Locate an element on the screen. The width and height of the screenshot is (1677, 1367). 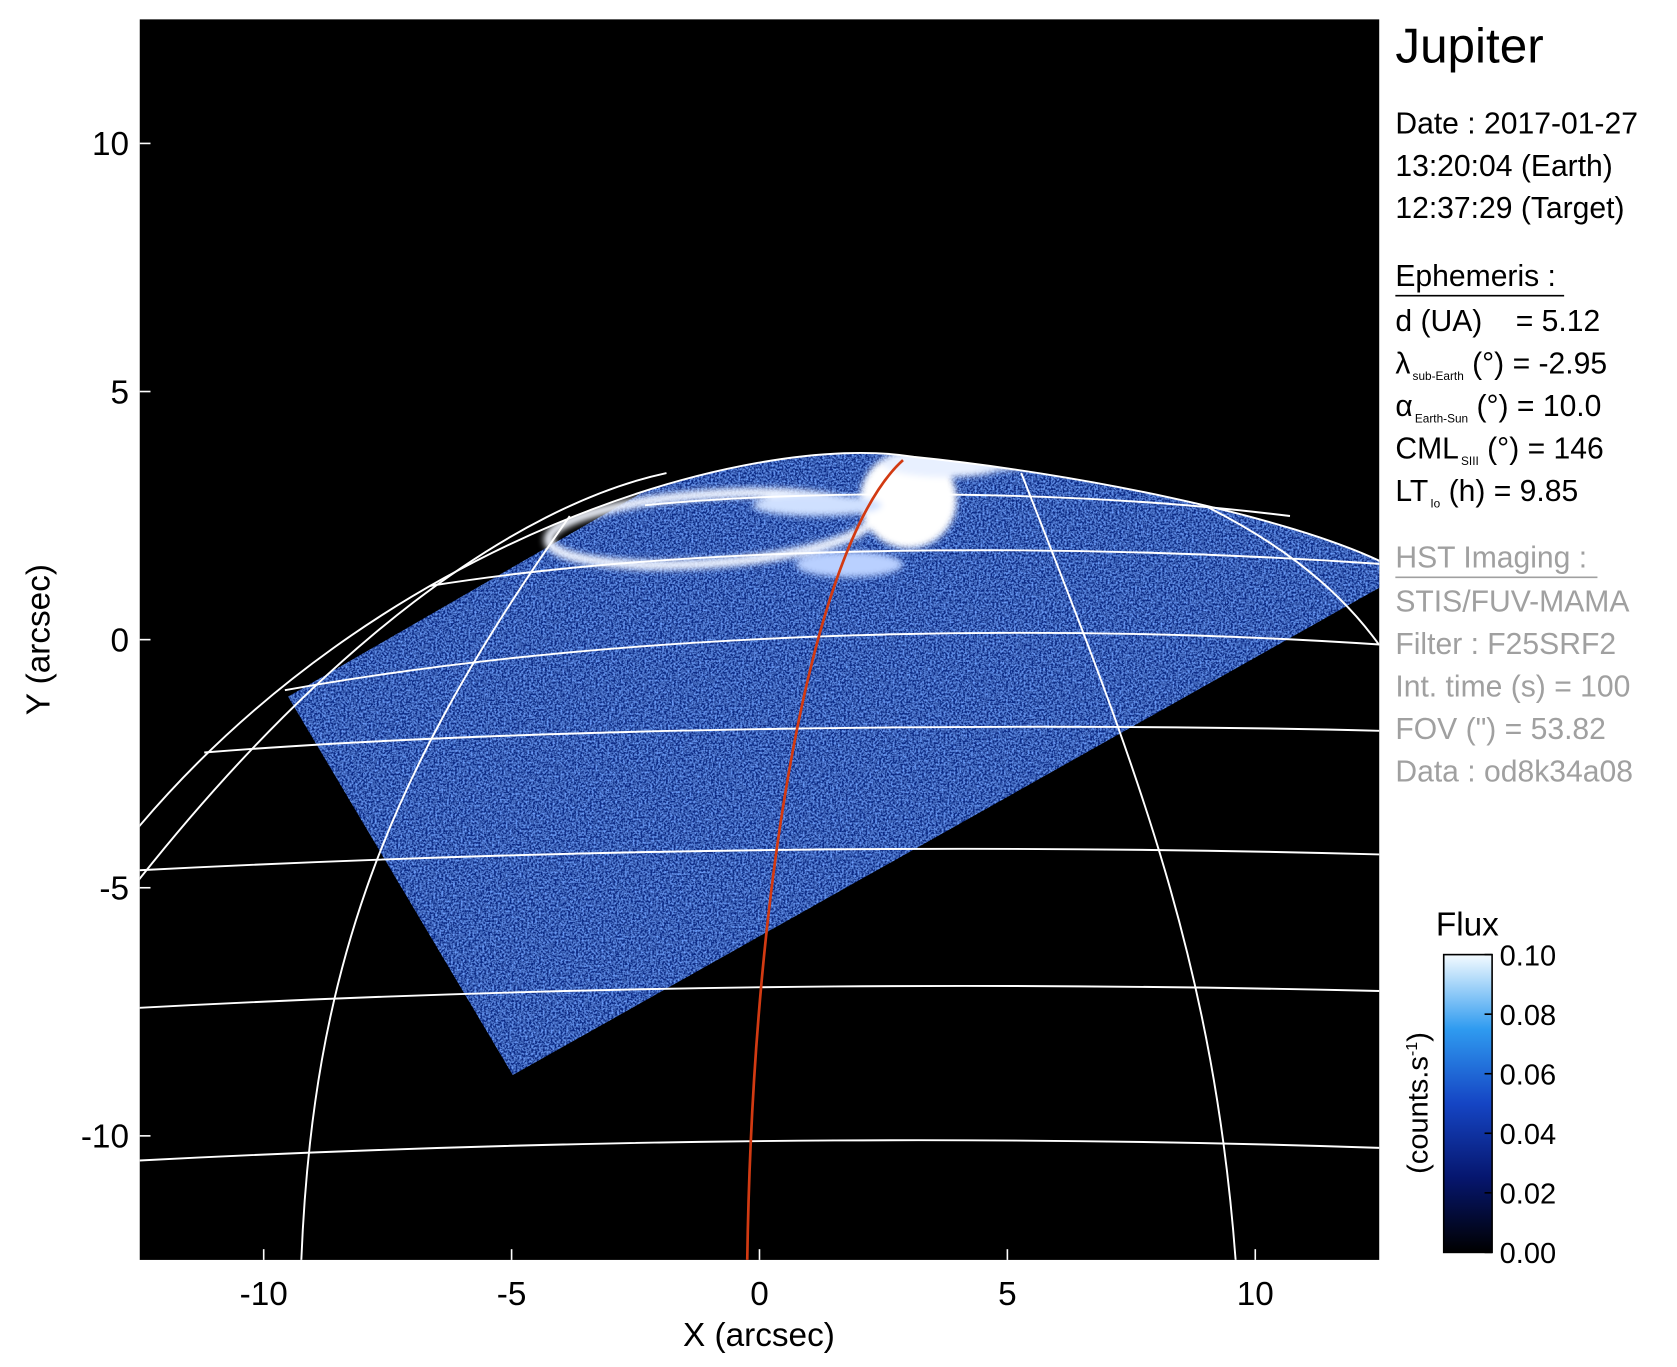
colorbar-tick-label: 0.04 is located at coordinates (1528, 1135).